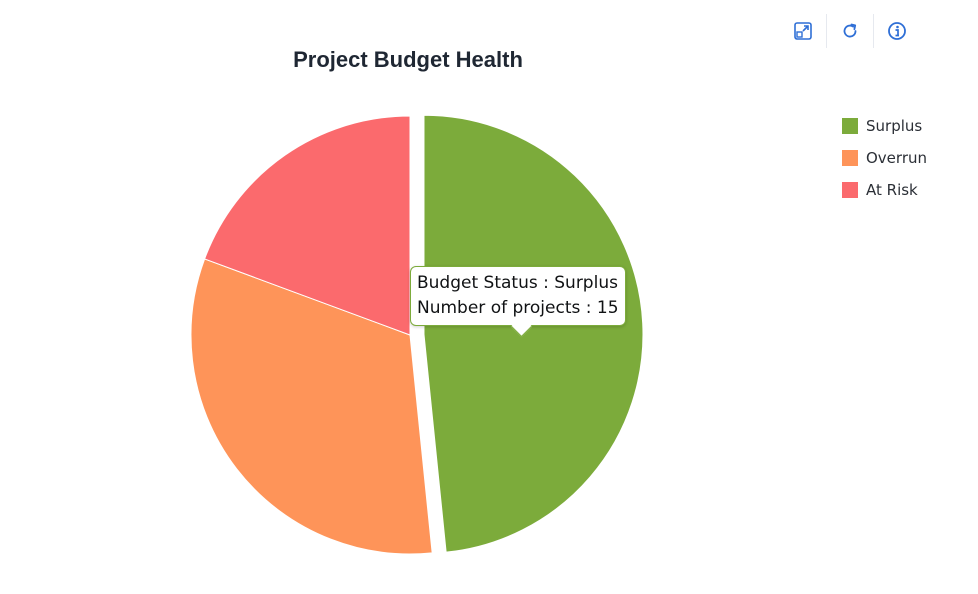 Image resolution: width=978 pixels, height=594 pixels. Describe the element at coordinates (850, 158) in the screenshot. I see `legend-swatch-overrun` at that location.